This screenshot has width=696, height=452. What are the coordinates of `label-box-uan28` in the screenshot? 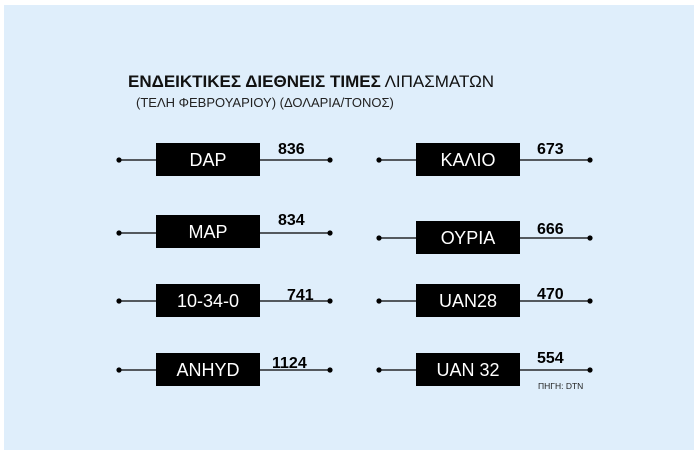 It's located at (468, 300).